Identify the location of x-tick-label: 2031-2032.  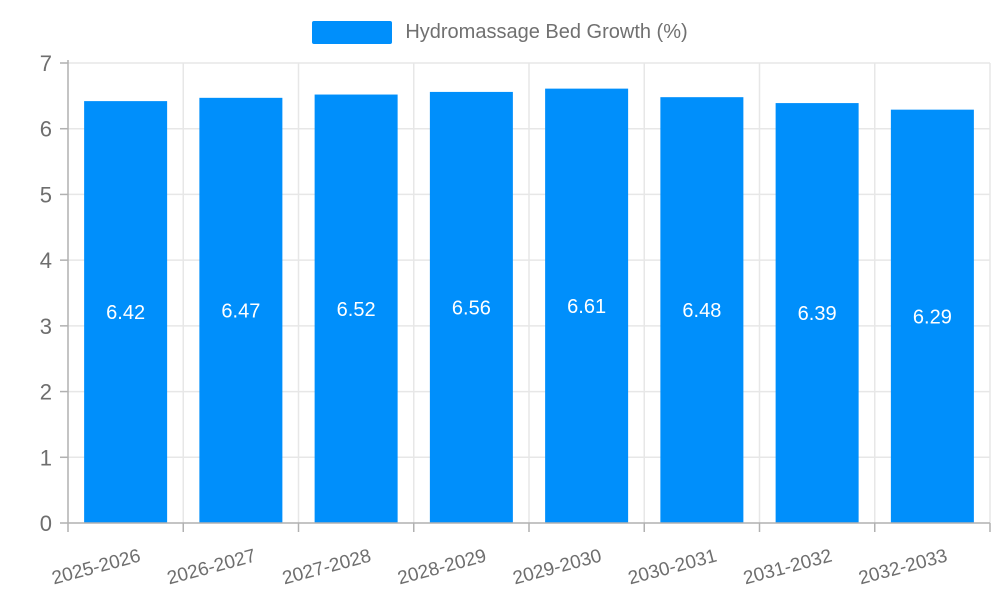
(787, 568).